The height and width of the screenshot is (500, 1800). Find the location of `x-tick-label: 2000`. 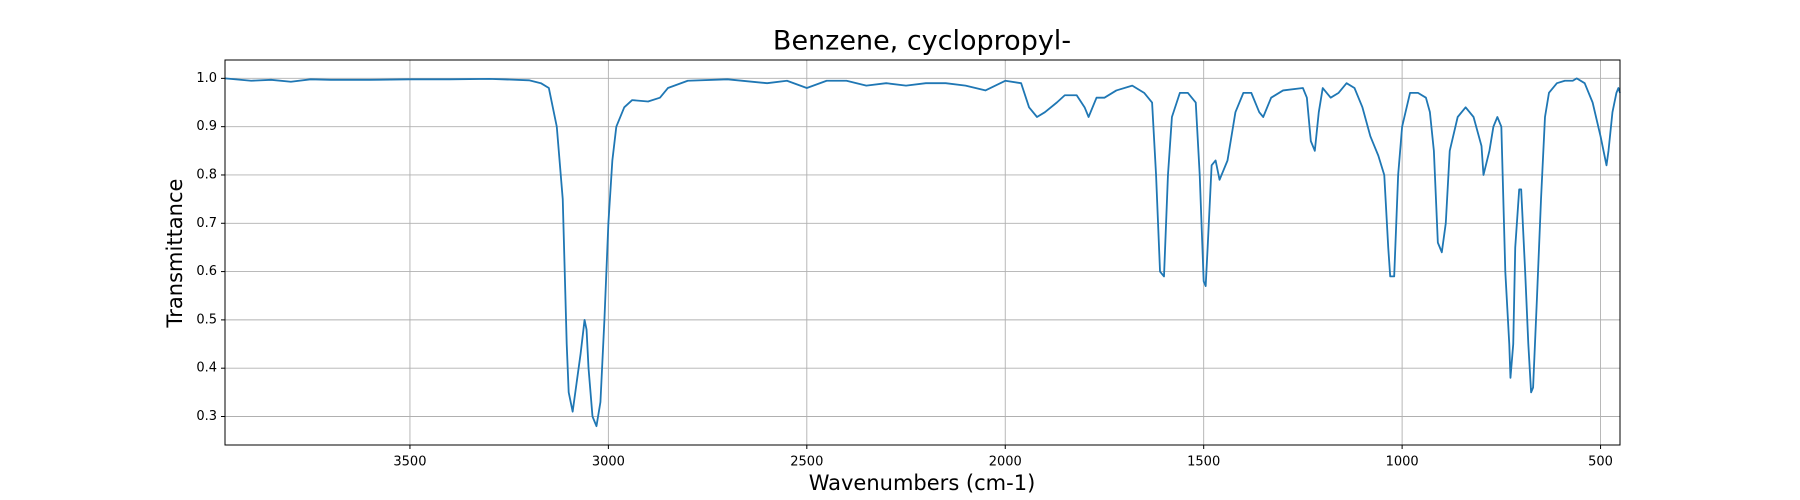

x-tick-label: 2000 is located at coordinates (1005, 462).